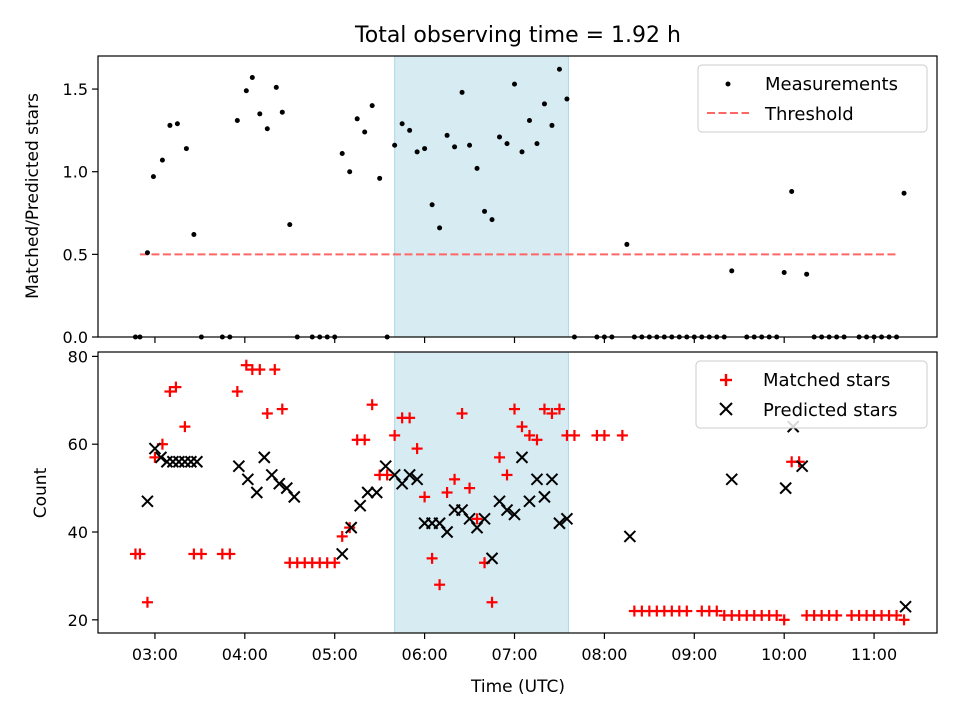 Image resolution: width=960 pixels, height=724 pixels. What do you see at coordinates (41, 492) in the screenshot?
I see `bottom-y-axis-label: Count` at bounding box center [41, 492].